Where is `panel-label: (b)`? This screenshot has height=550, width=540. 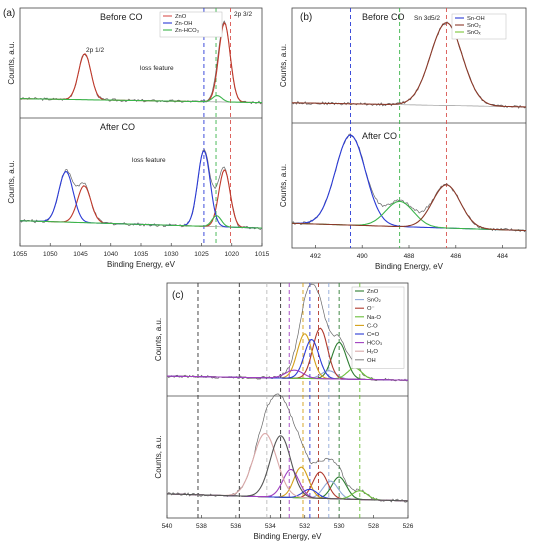 panel-label: (b) is located at coordinates (306, 17).